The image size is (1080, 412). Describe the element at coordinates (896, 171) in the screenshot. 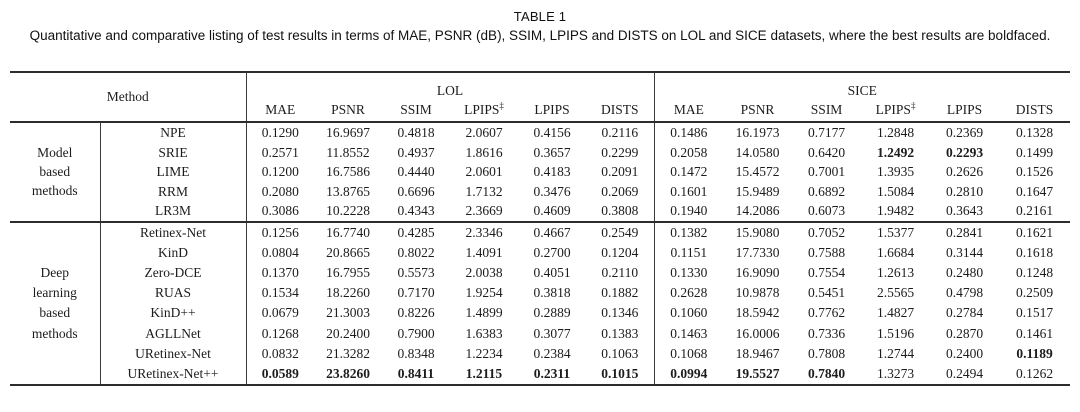

I see `value-cell-sice-lime-lpips: 1.3935` at that location.